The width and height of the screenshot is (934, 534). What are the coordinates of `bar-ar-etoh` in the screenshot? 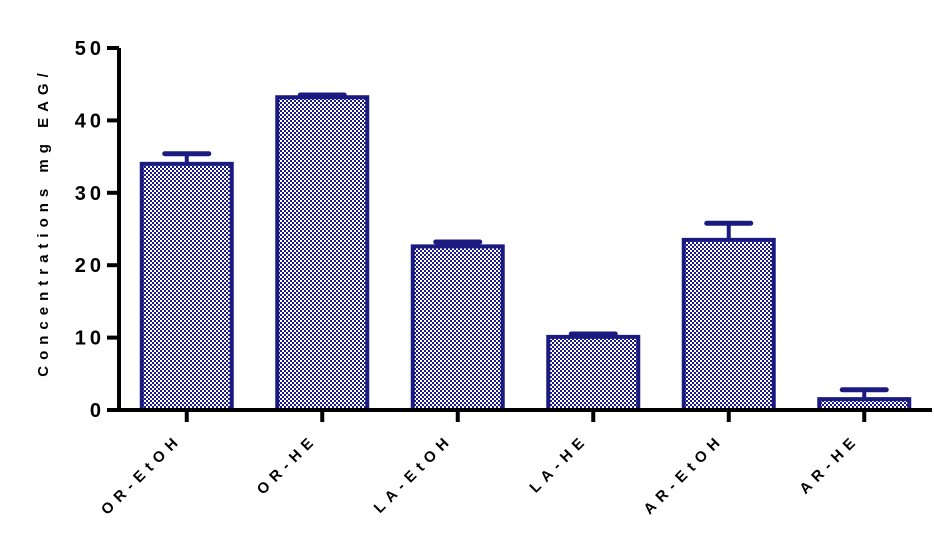 It's located at (728, 324).